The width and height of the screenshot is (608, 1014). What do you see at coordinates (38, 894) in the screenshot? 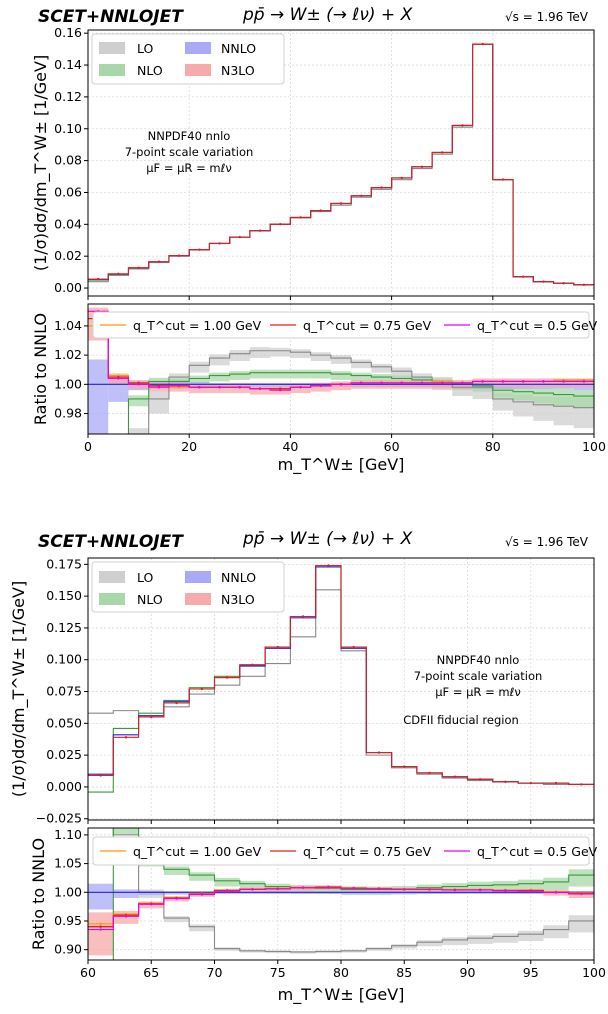
I see `figure-2-ratio-ylabel: Ratio to NNLO` at bounding box center [38, 894].